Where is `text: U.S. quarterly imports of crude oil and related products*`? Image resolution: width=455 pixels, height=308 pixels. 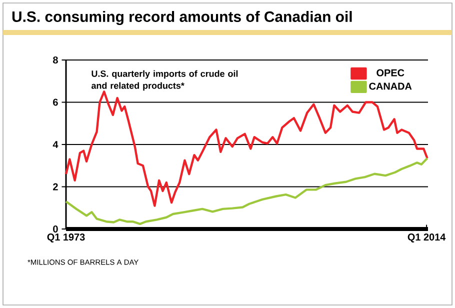 text: U.S. quarterly imports of crude oil and related products* is located at coordinates (165, 80).